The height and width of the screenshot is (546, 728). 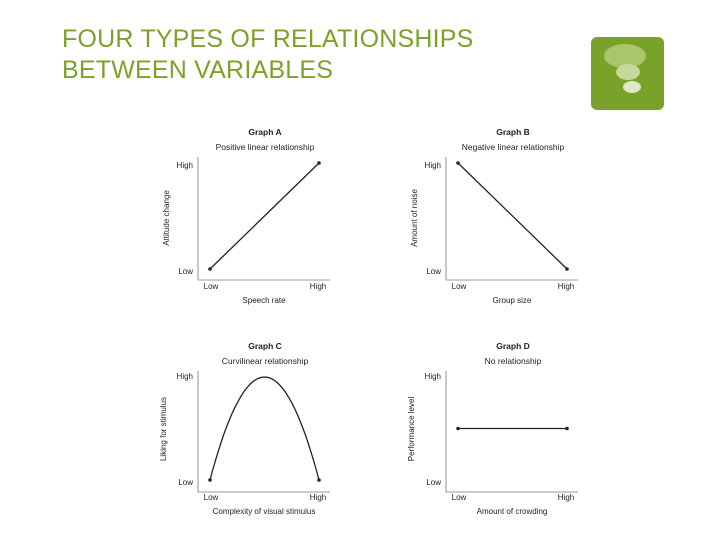 What do you see at coordinates (264, 300) in the screenshot?
I see `x-axis-label: Speech rate` at bounding box center [264, 300].